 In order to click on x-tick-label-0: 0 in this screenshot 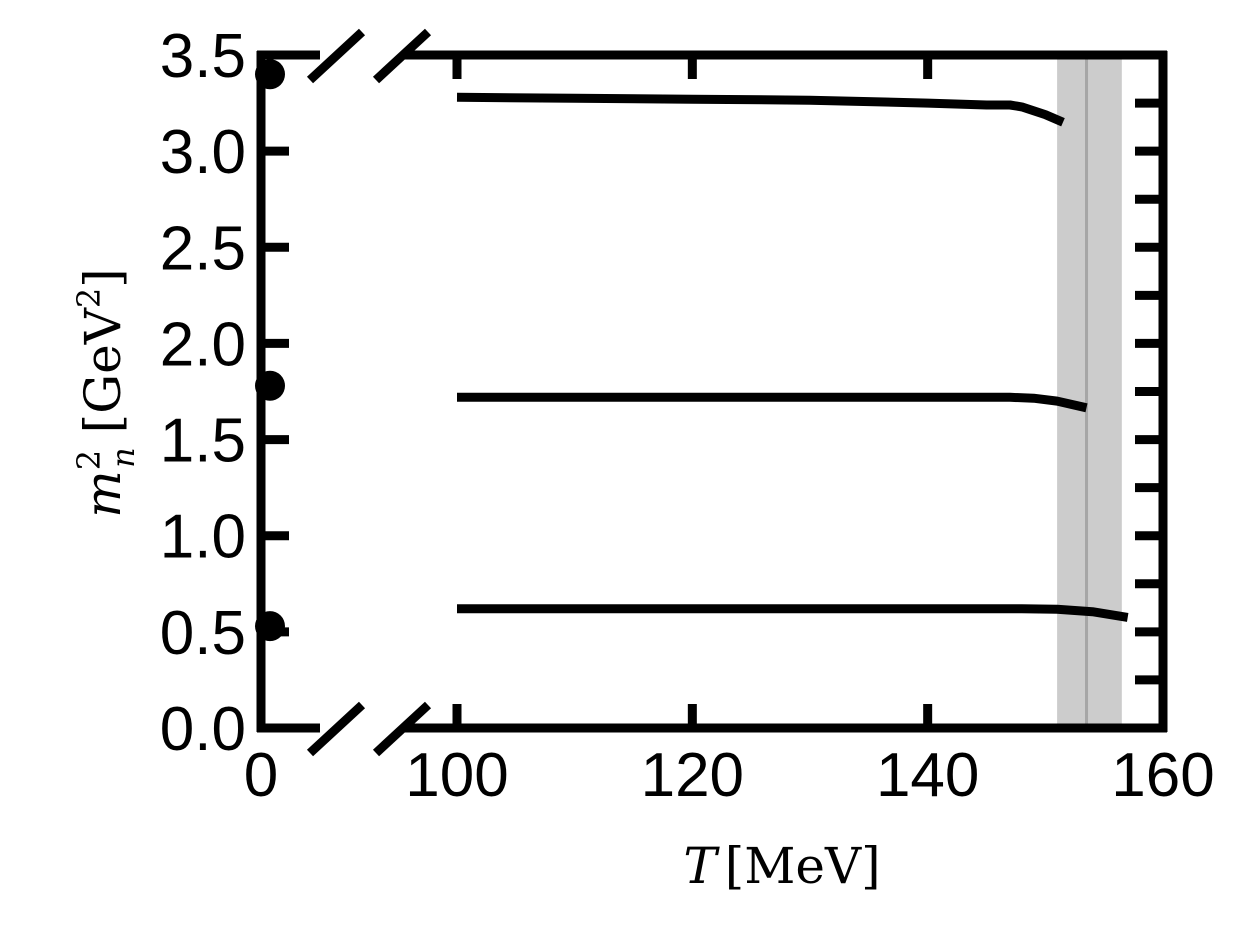, I will do `click(261, 775)`.